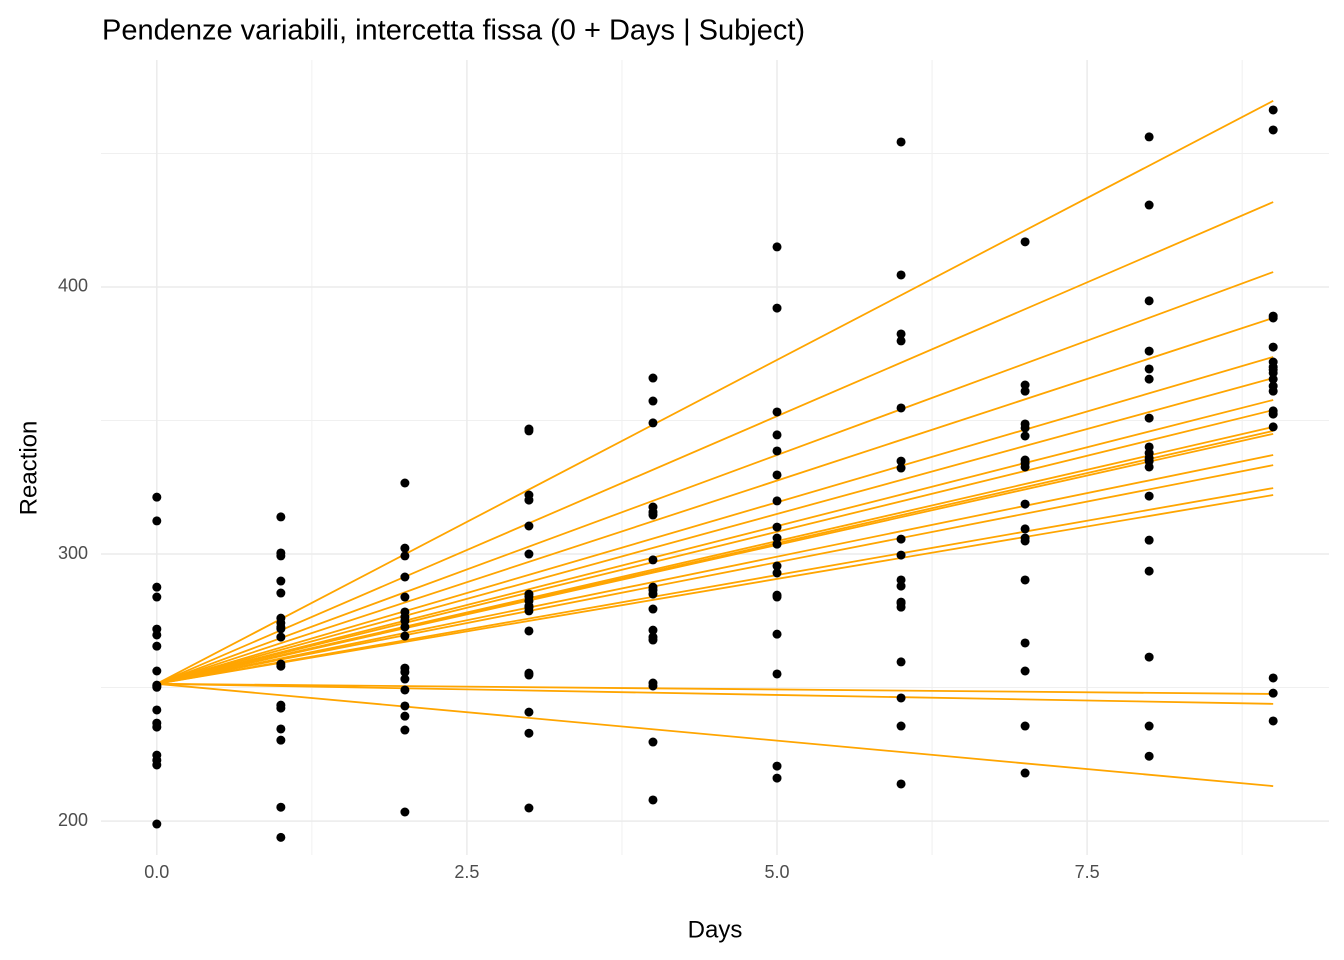  I want to click on x-tick-label: 5.0, so click(777, 872).